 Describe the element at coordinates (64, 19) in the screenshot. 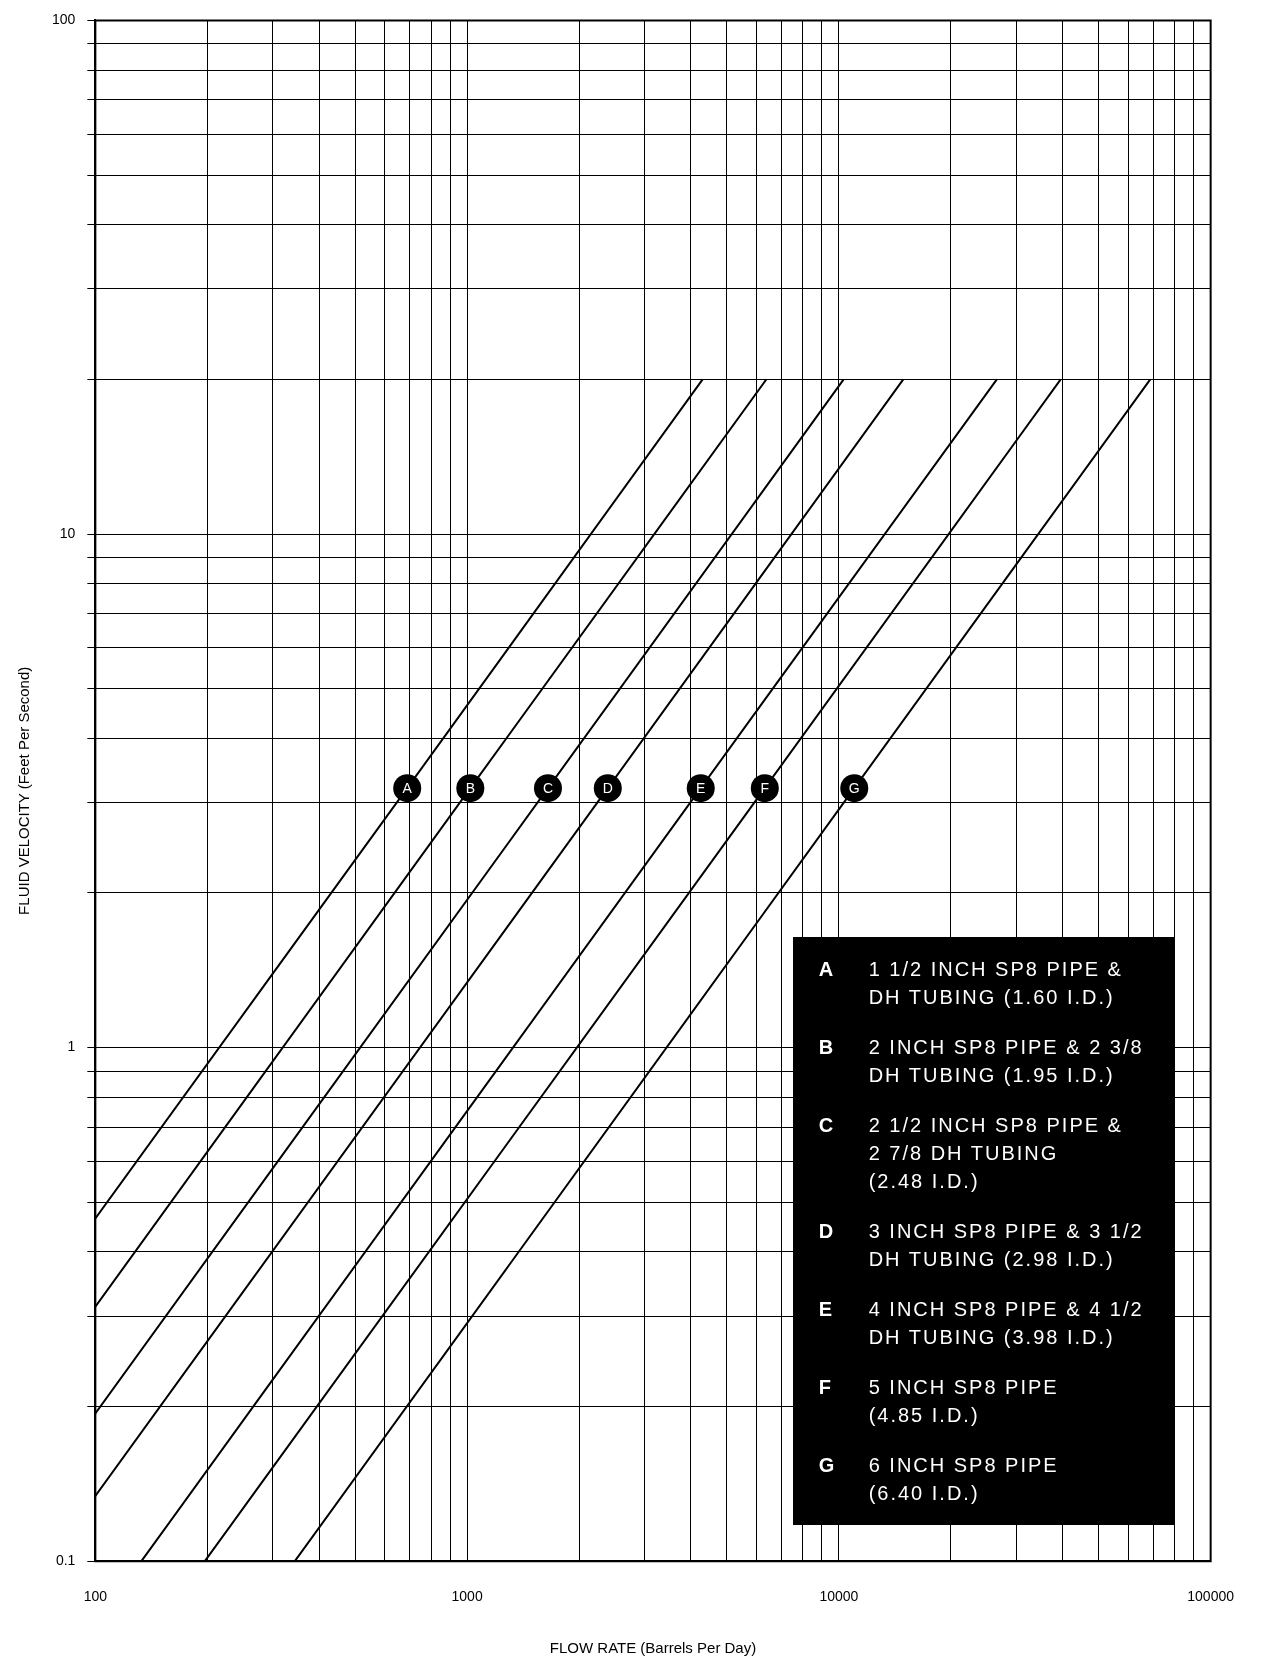

I see `y-tick-label: 100` at that location.